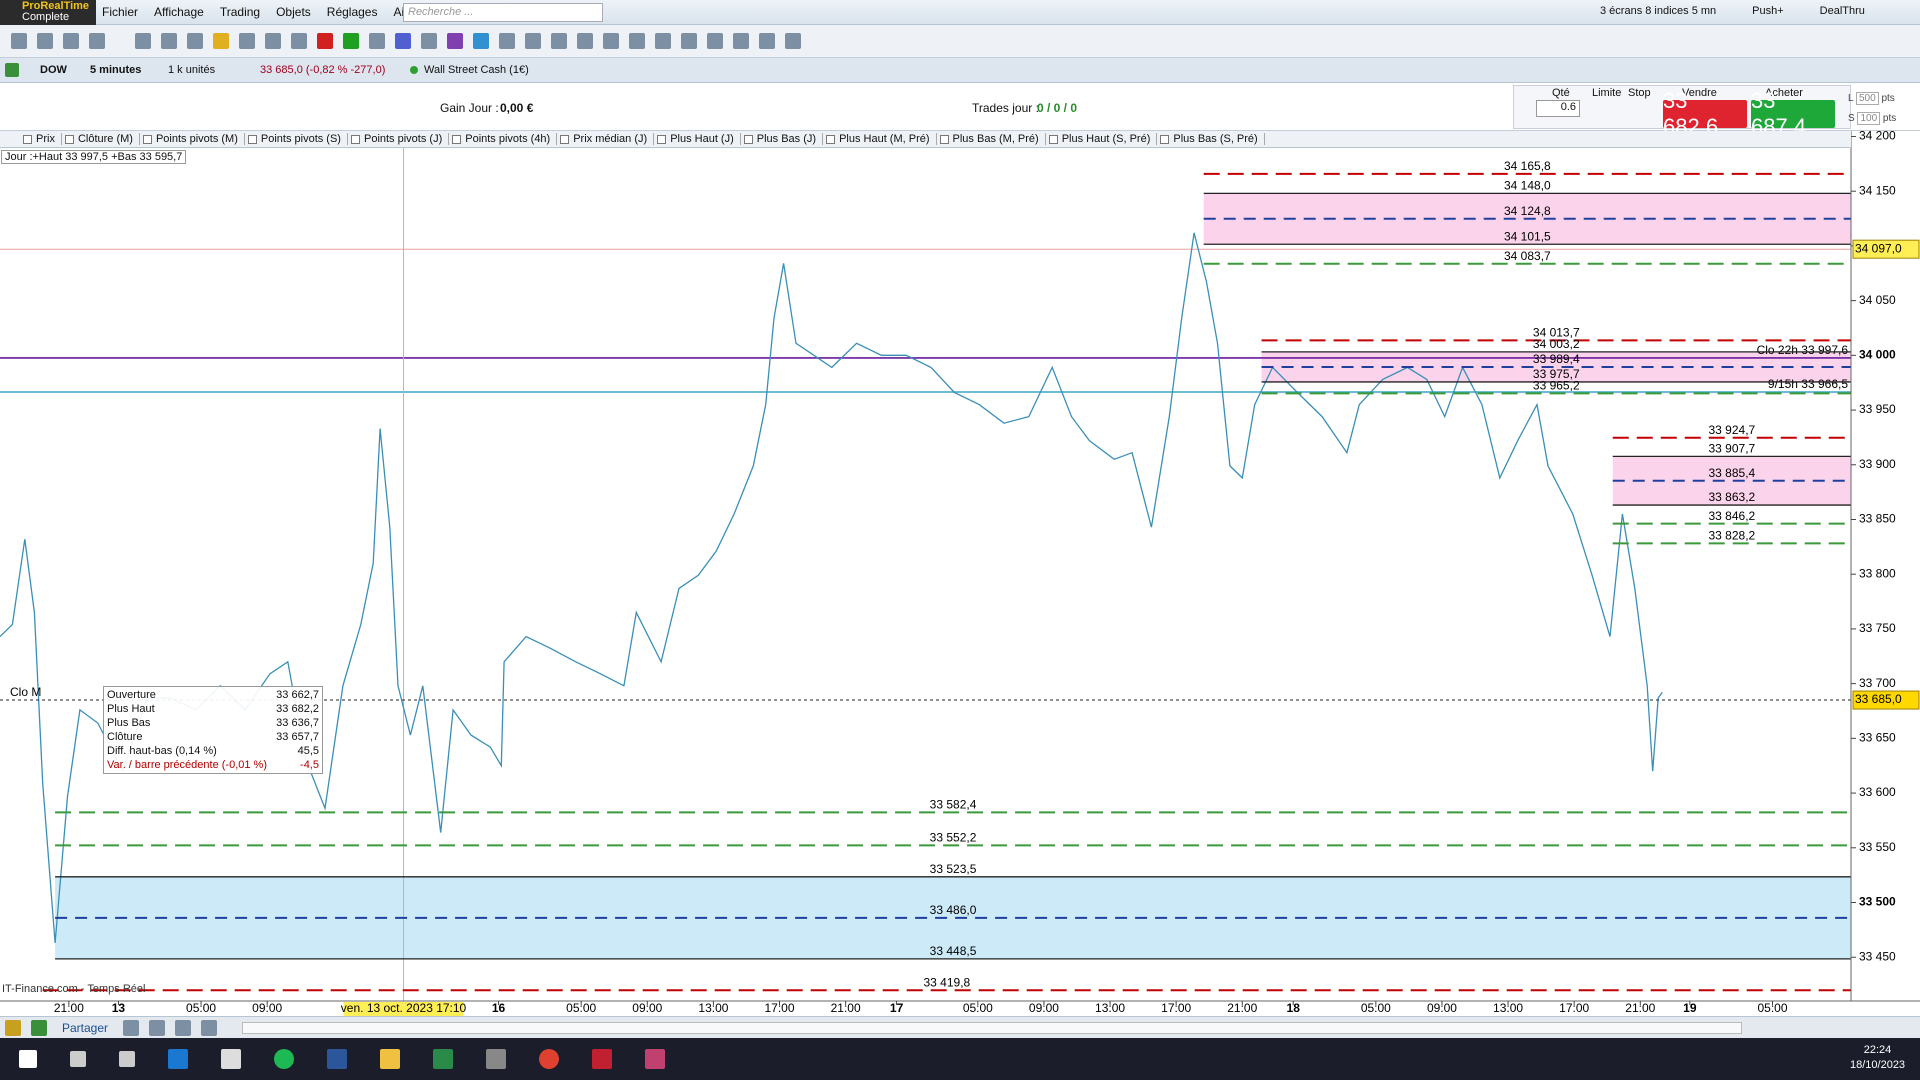 This screenshot has height=1080, width=1920. I want to click on tooltip-key: Plus Bas, so click(129, 723).